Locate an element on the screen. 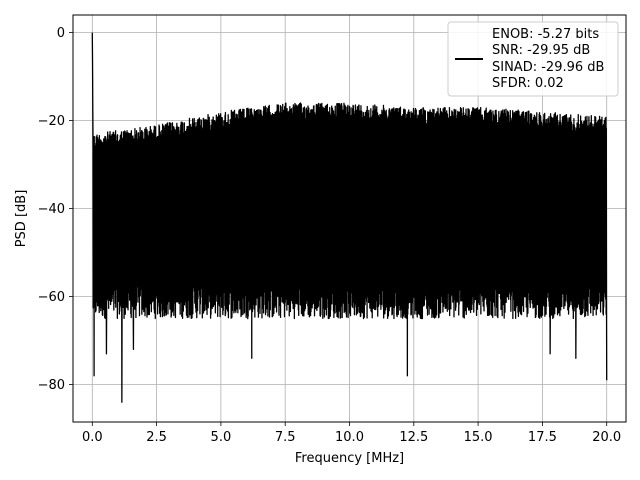 This screenshot has width=640, height=480. y-tick-label: 0 is located at coordinates (61, 33).